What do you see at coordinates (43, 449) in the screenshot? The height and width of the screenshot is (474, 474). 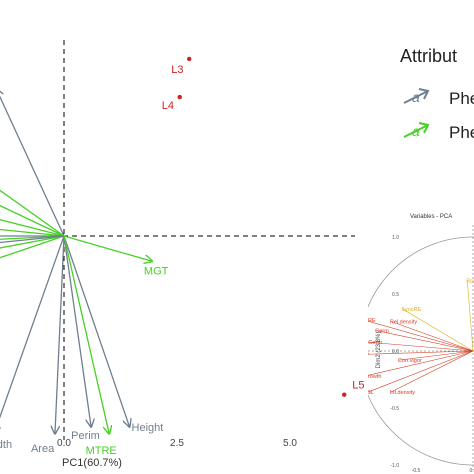 I see `vector-label-area: Area` at bounding box center [43, 449].